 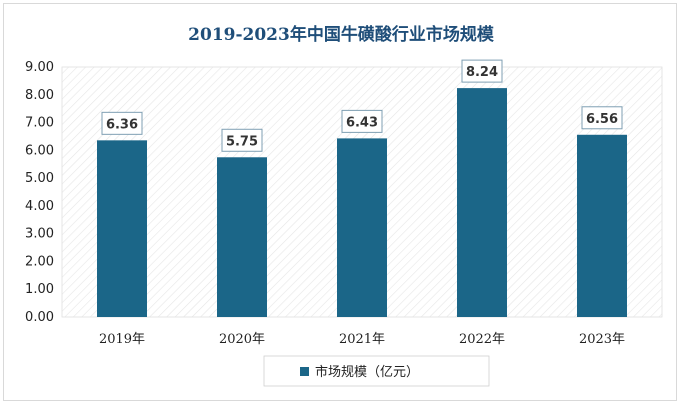 I want to click on data-label: 6.56, so click(x=602, y=119).